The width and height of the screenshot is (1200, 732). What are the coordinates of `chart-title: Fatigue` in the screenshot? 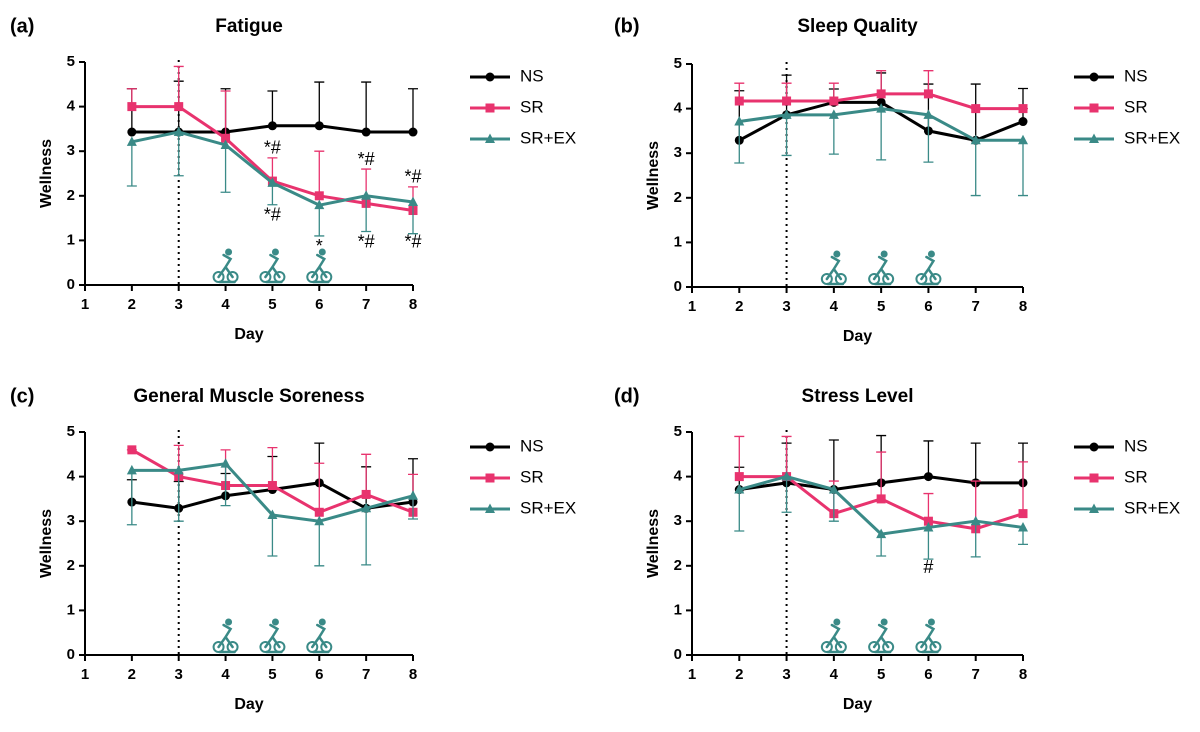 It's located at (249, 26).